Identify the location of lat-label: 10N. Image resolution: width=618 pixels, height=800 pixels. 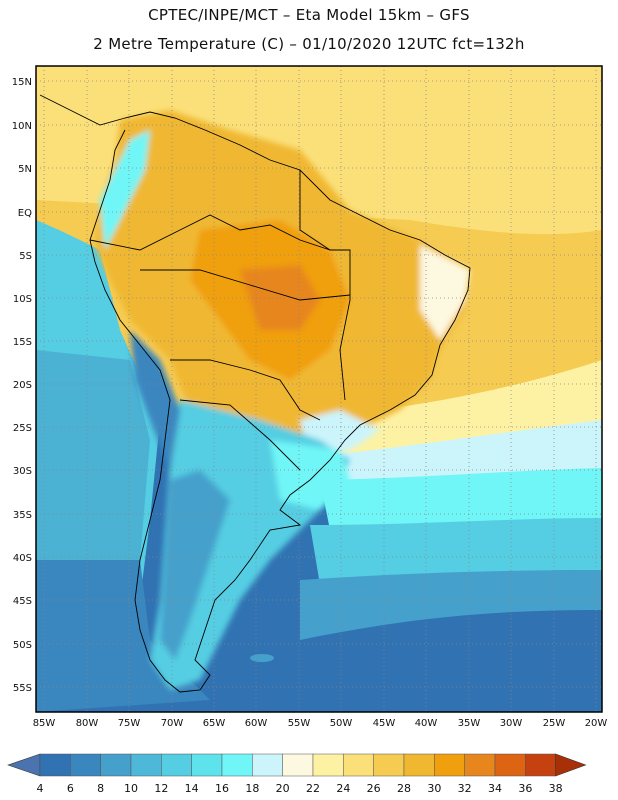
(22, 126).